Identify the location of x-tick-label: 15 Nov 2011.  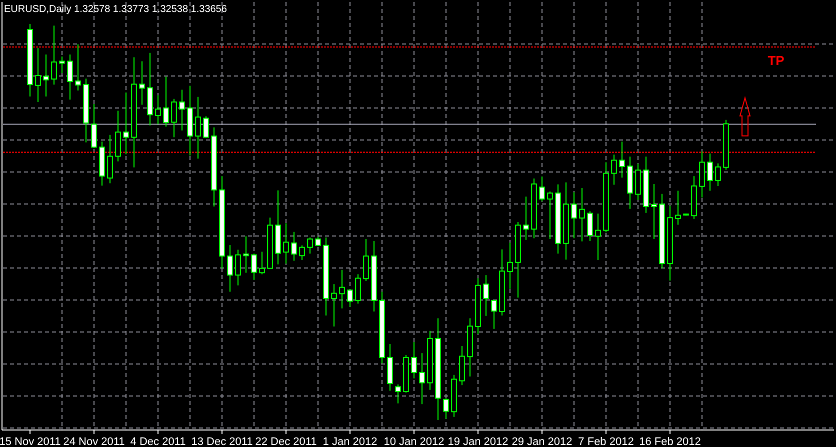
(30, 441).